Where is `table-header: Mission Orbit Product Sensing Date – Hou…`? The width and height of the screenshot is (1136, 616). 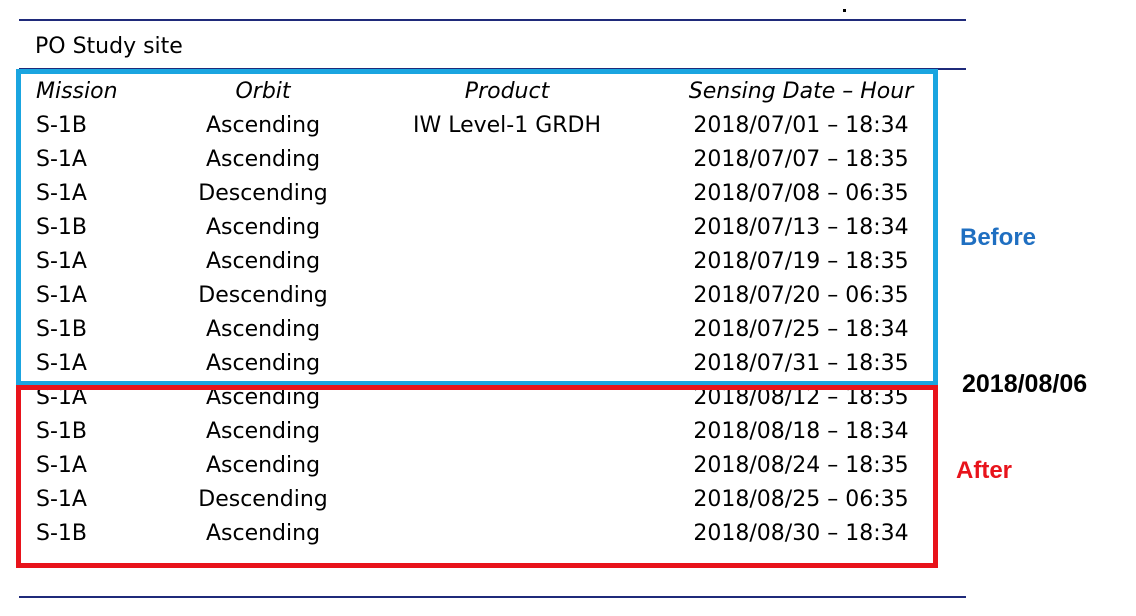 table-header: Mission Orbit Product Sensing Date – Hou… is located at coordinates (470, 92).